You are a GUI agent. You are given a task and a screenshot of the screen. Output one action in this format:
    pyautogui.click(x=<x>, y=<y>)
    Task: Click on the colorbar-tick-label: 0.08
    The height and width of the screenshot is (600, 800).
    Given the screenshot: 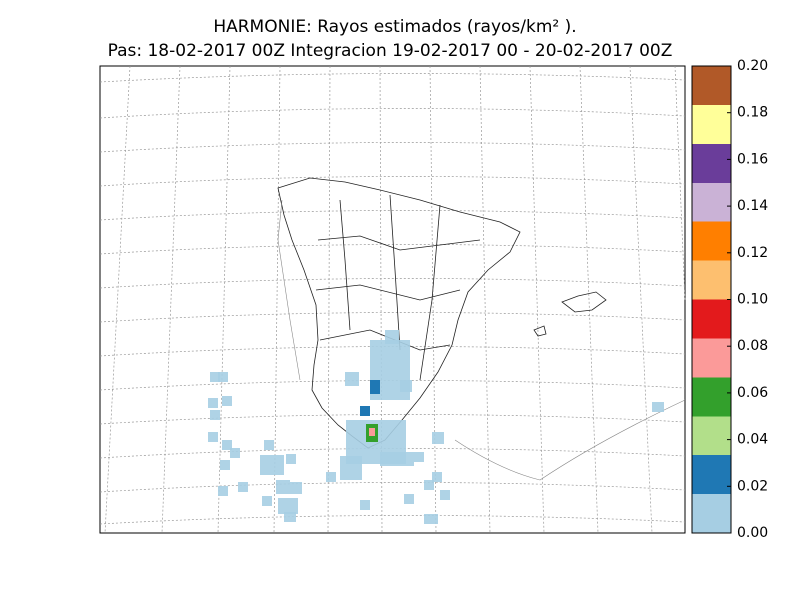 What is the action you would take?
    pyautogui.click(x=752, y=346)
    